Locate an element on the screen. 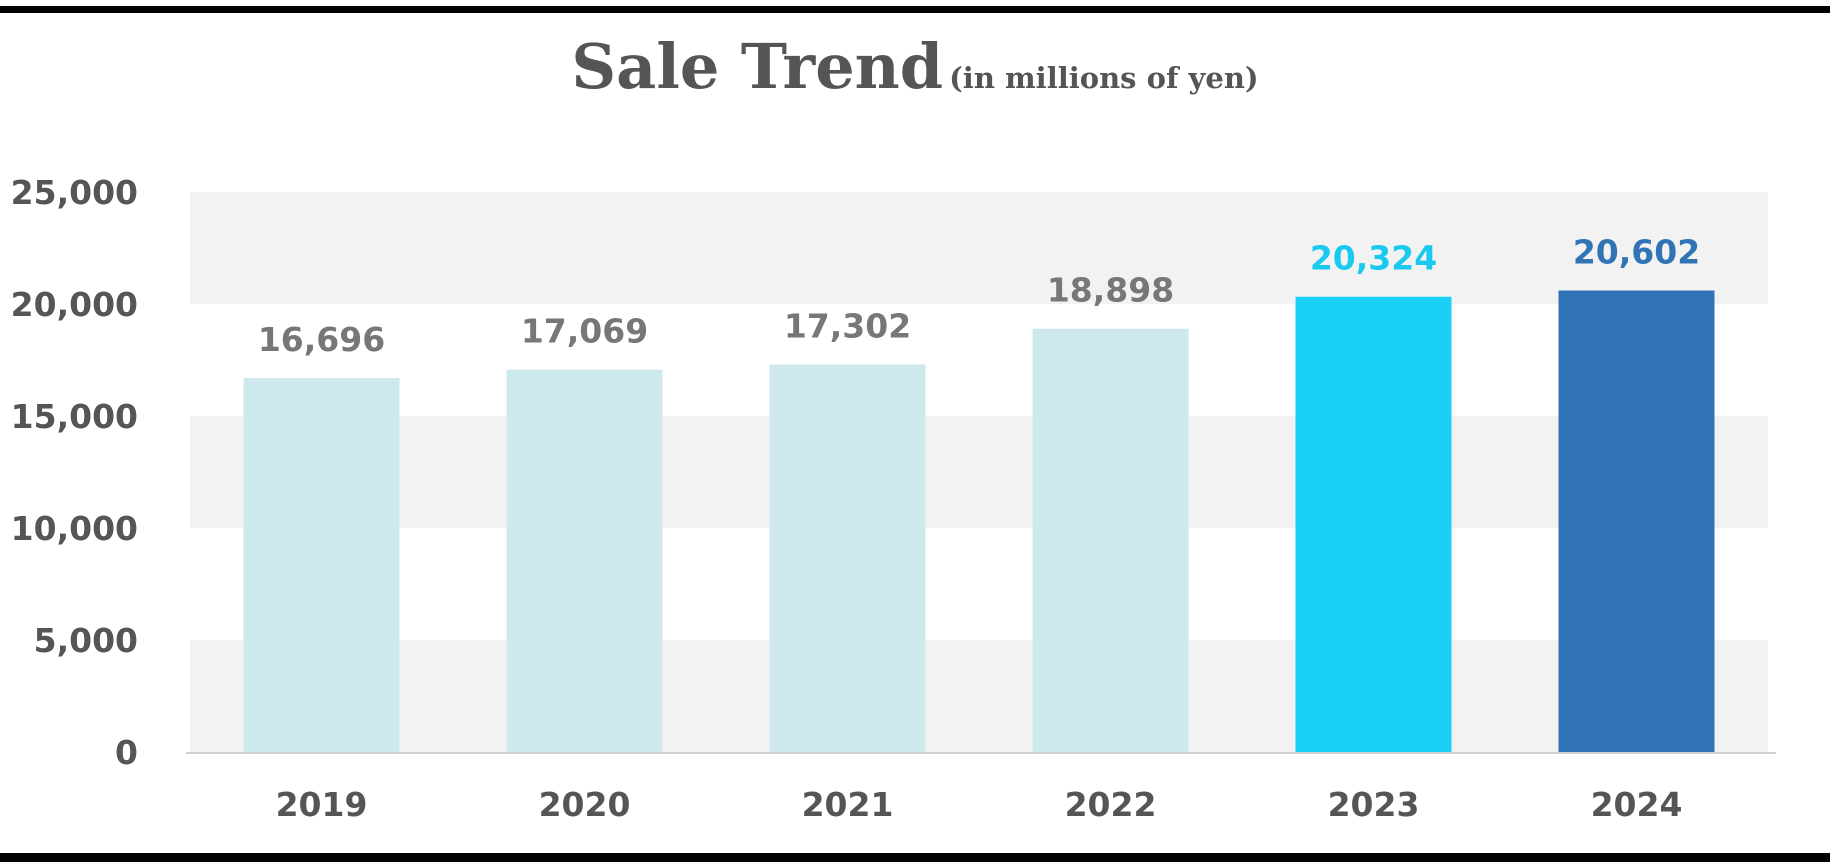 The image size is (1830, 866). y-tick-label: 25,000 is located at coordinates (74, 192).